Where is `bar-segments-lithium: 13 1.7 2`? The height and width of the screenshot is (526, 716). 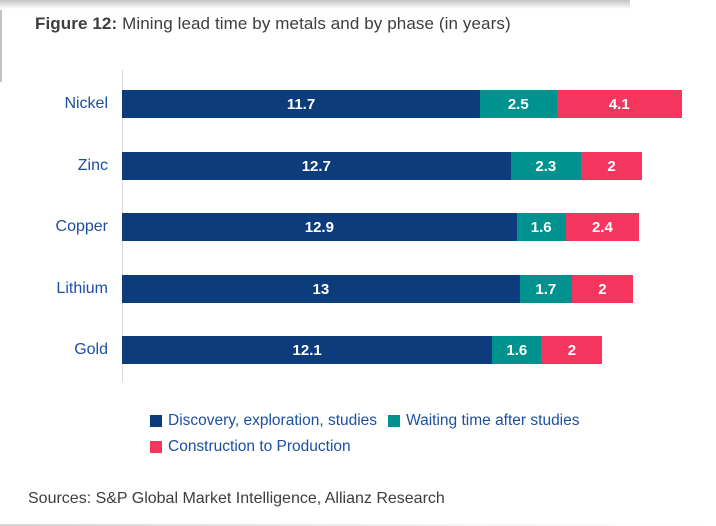 bar-segments-lithium: 13 1.7 2 is located at coordinates (377, 289).